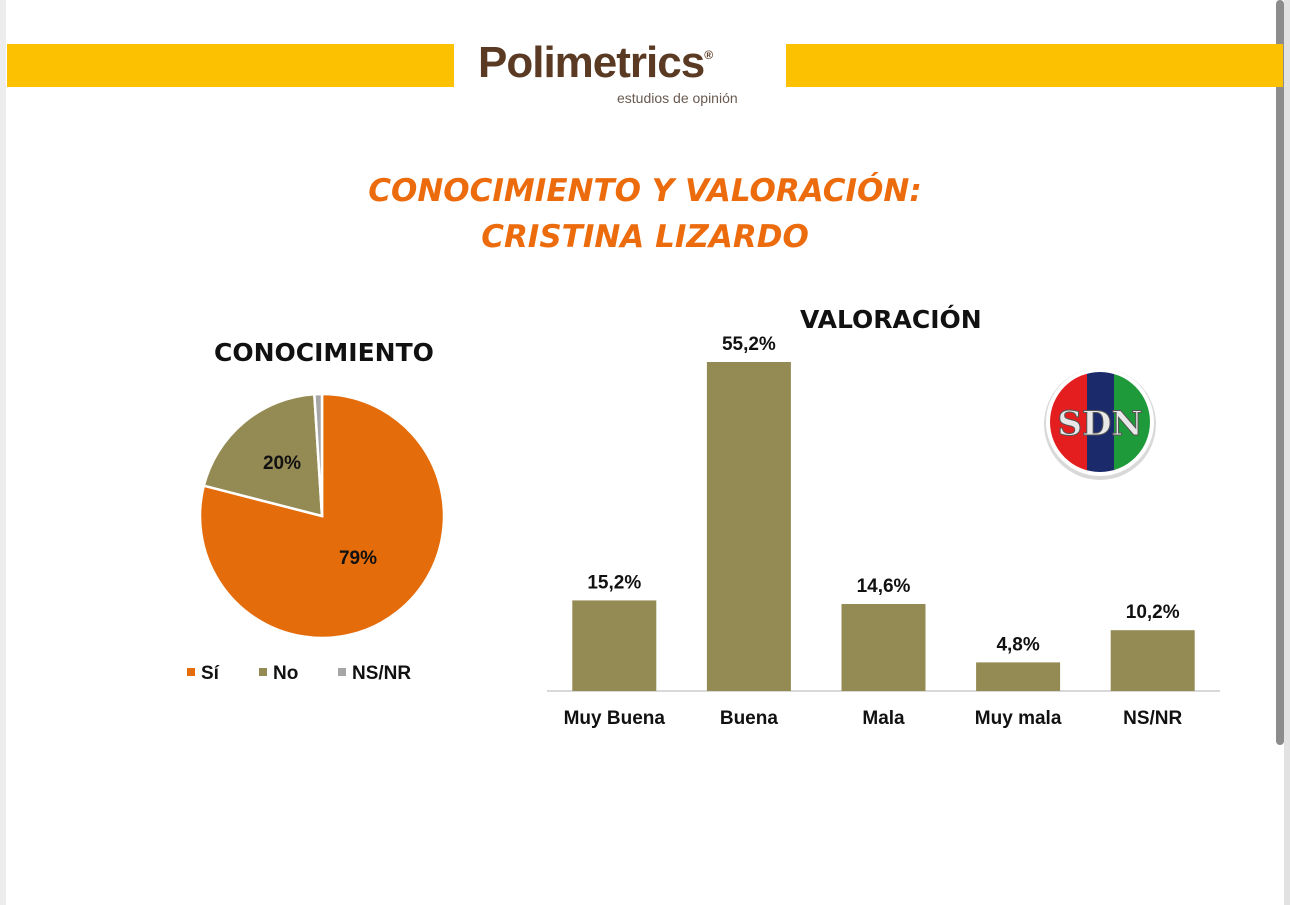 The height and width of the screenshot is (905, 1290). What do you see at coordinates (282, 463) in the screenshot?
I see `pie-data-label: 20%` at bounding box center [282, 463].